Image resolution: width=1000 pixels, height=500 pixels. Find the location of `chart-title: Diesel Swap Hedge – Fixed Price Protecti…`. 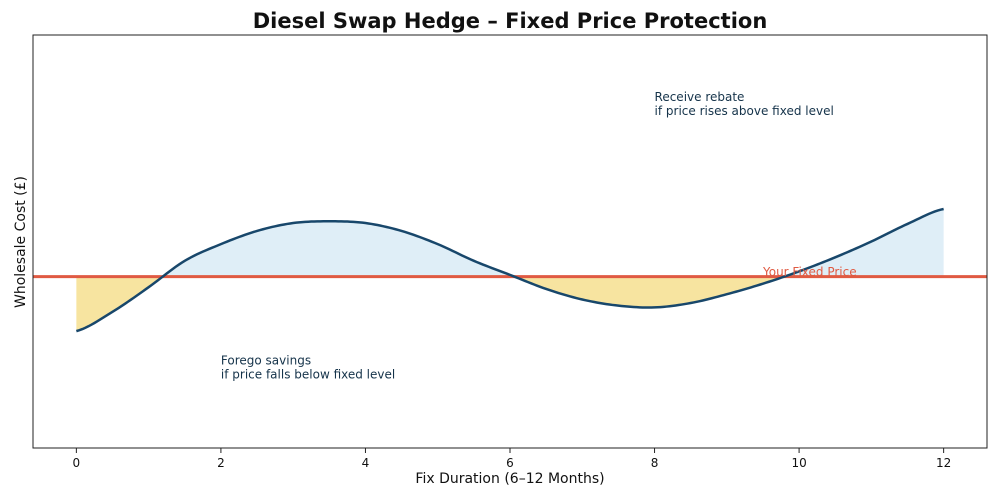

chart-title: Diesel Swap Hedge – Fixed Price Protecti… is located at coordinates (510, 21).